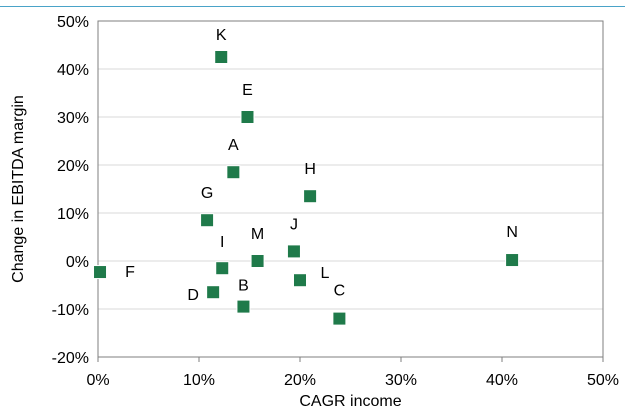 Image resolution: width=625 pixels, height=412 pixels. Describe the element at coordinates (247, 90) in the screenshot. I see `point-label-e: E` at that location.